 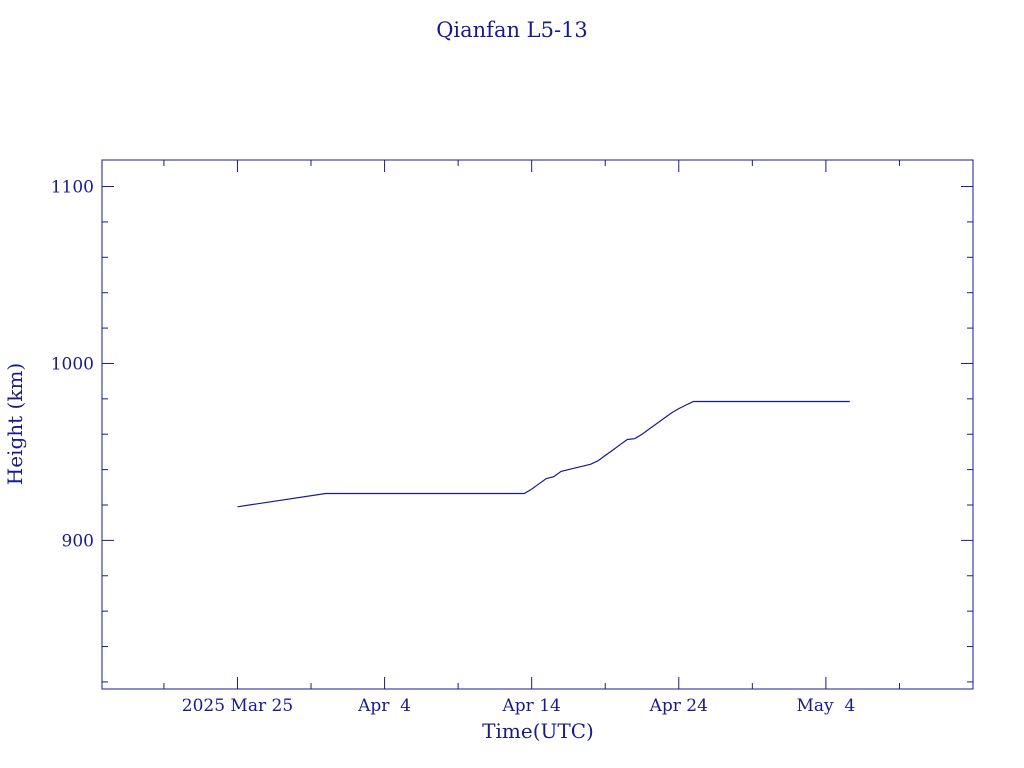 I want to click on y-tick-label: 900, so click(x=78, y=541).